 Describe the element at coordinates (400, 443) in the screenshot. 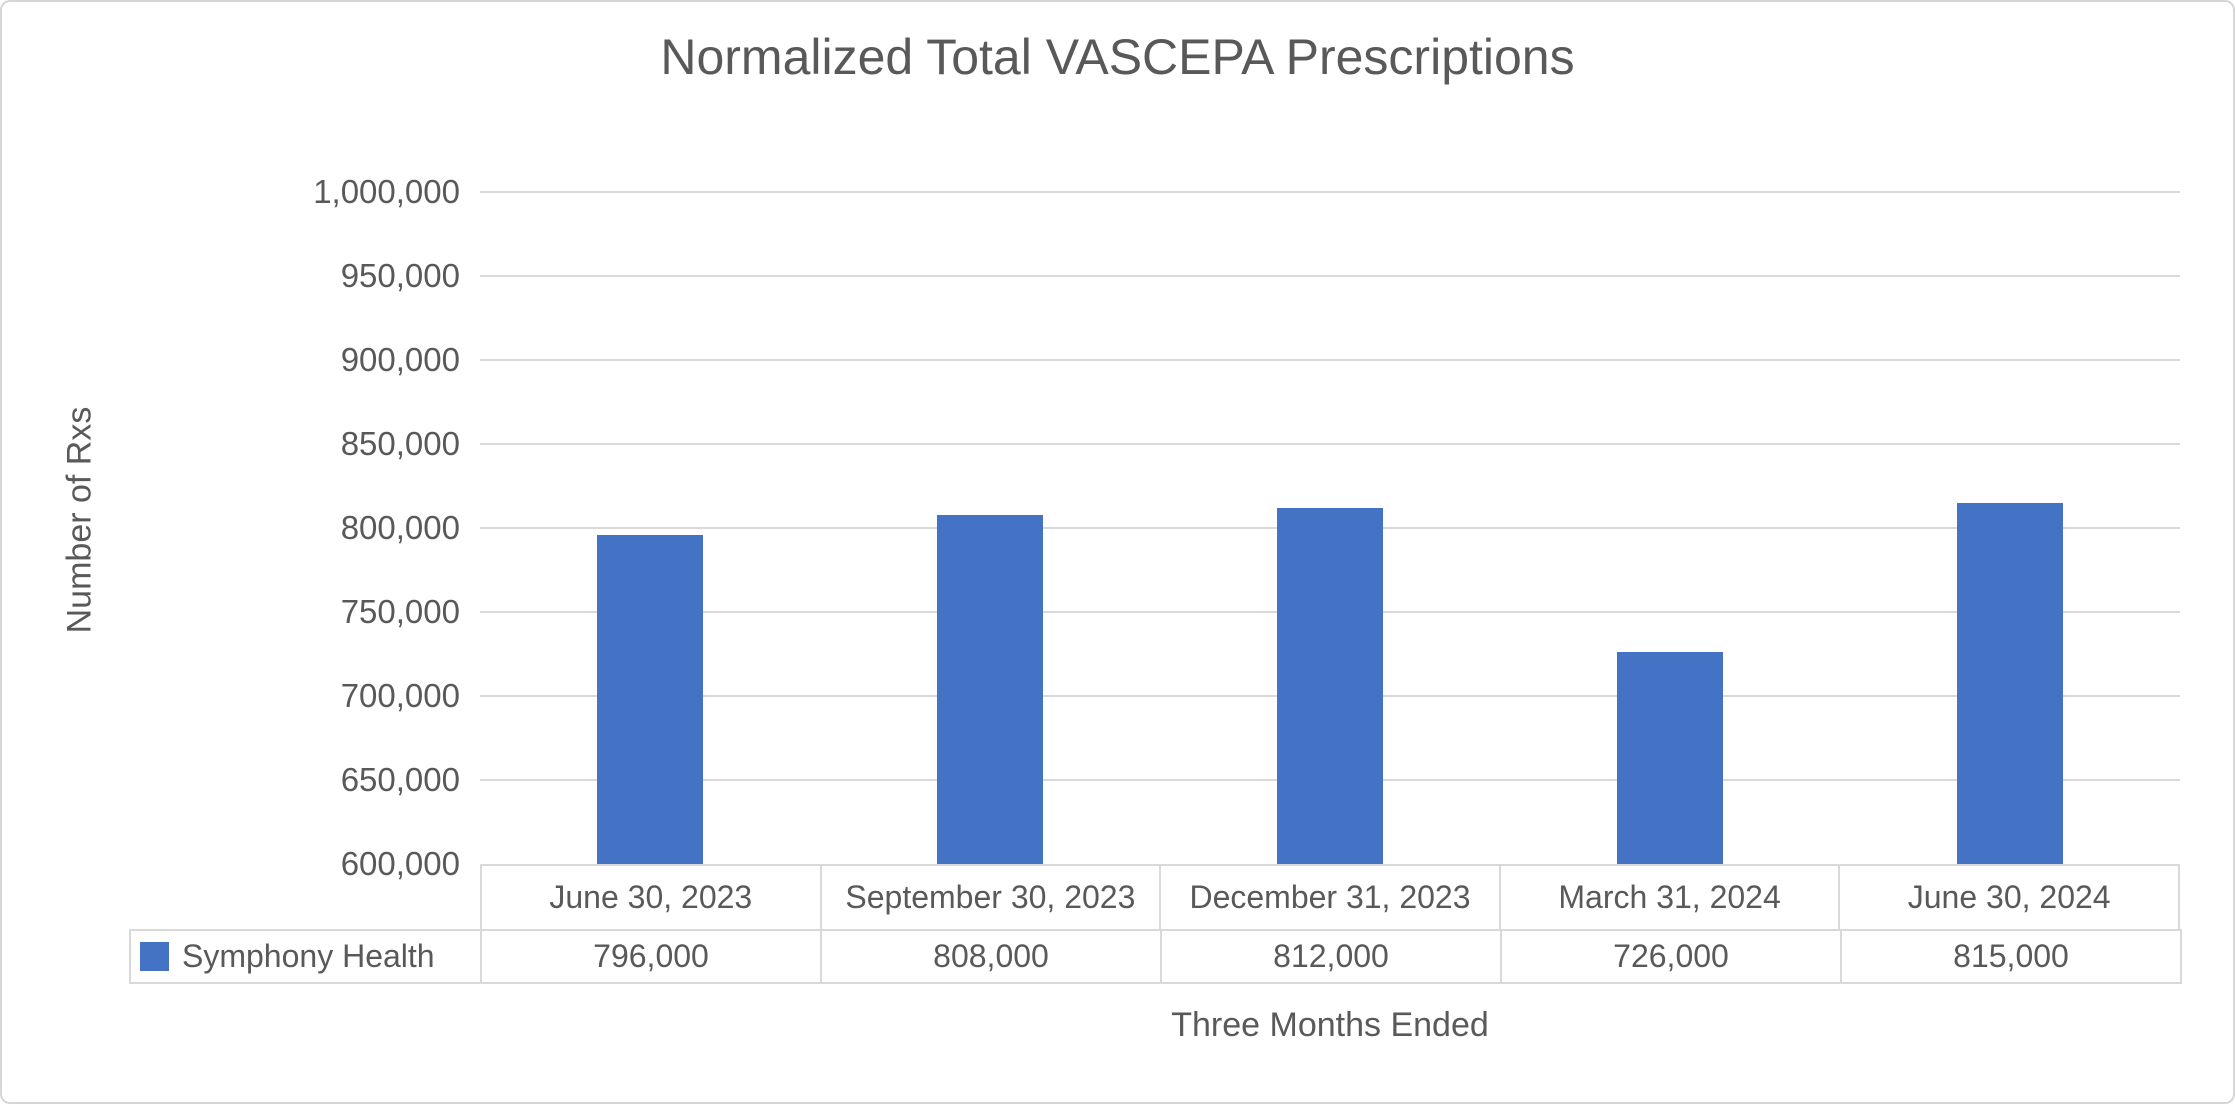

I see `y-tick-label: 850,000` at that location.